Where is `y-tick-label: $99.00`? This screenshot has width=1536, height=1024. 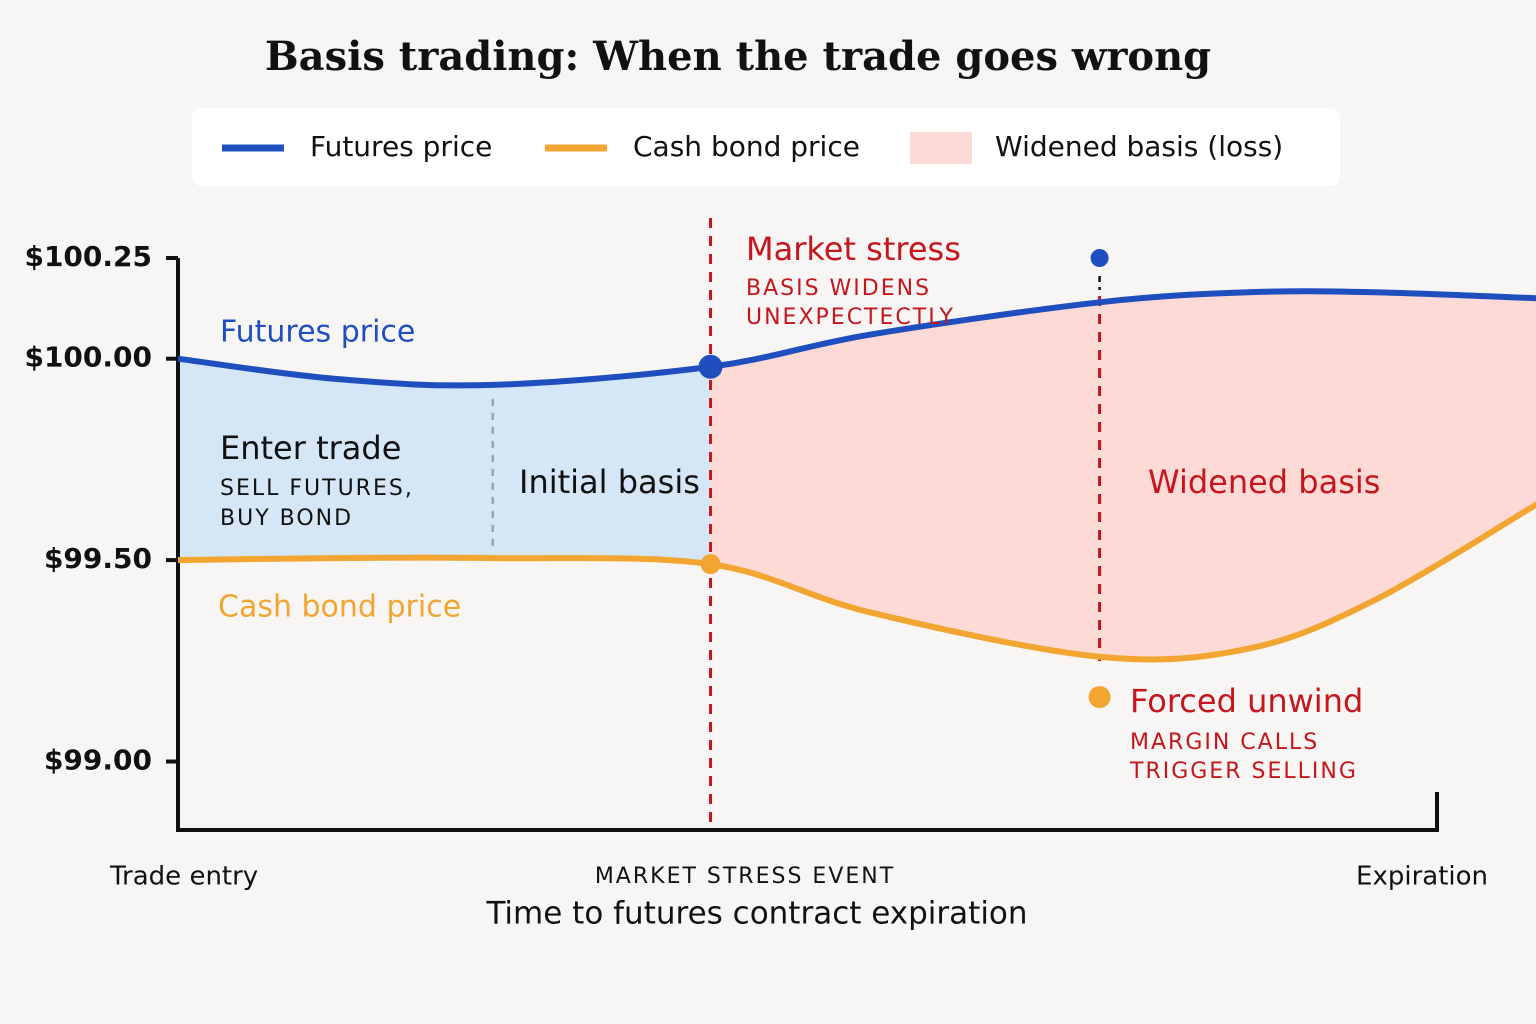
y-tick-label: $99.00 is located at coordinates (98, 760).